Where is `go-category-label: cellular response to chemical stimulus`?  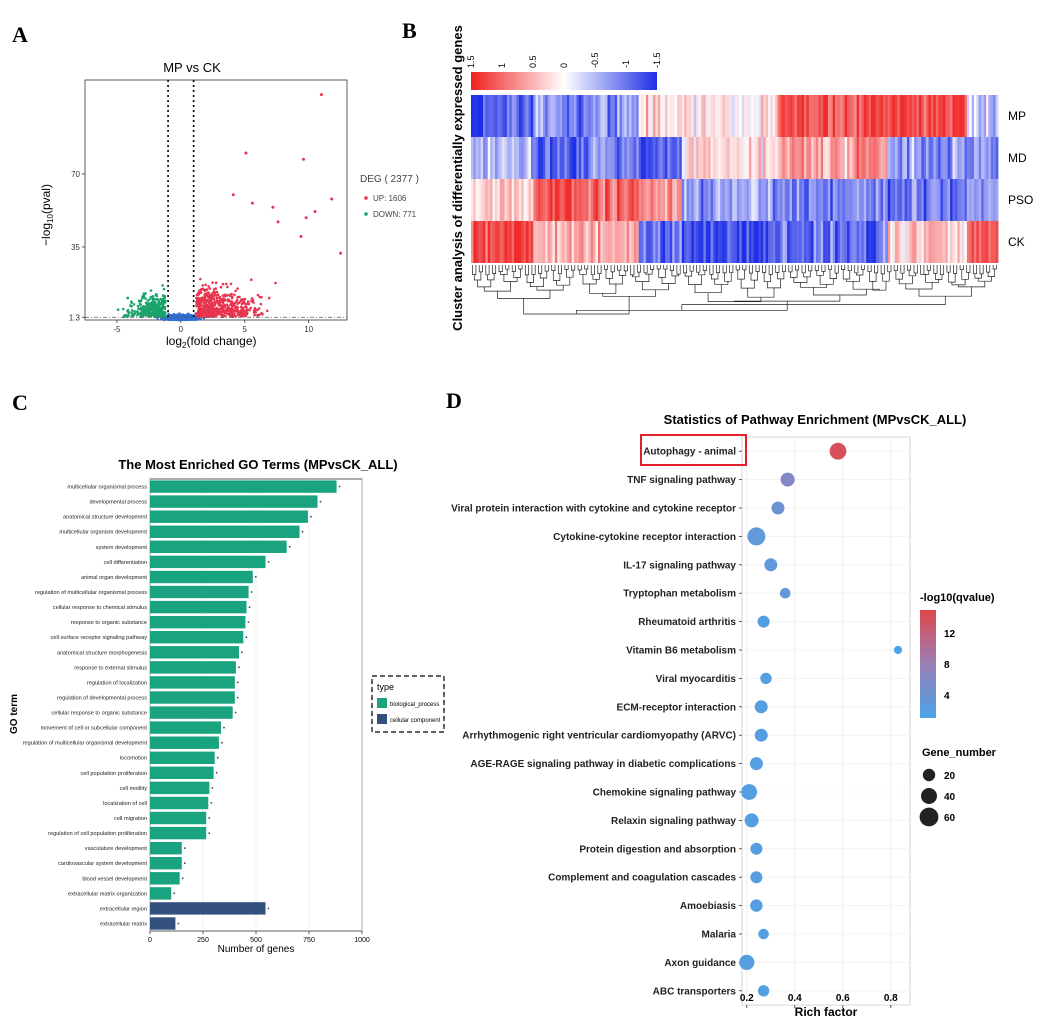 go-category-label: cellular response to chemical stimulus is located at coordinates (100, 608).